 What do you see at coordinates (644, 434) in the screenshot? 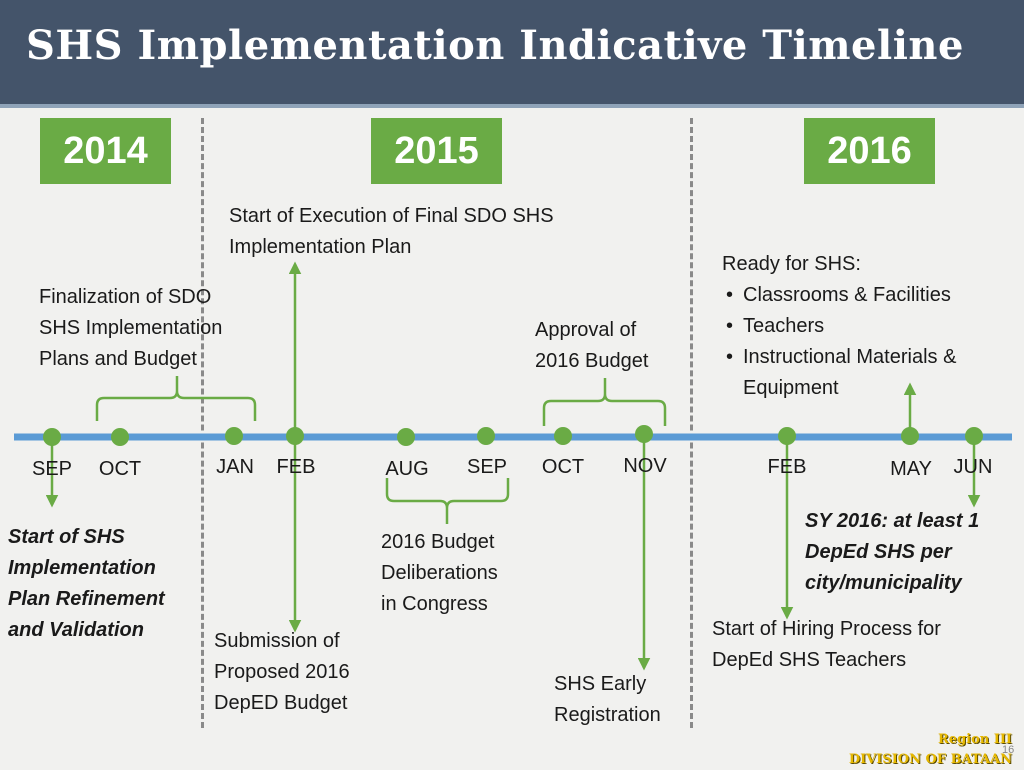
I see `marker-nov-2015` at bounding box center [644, 434].